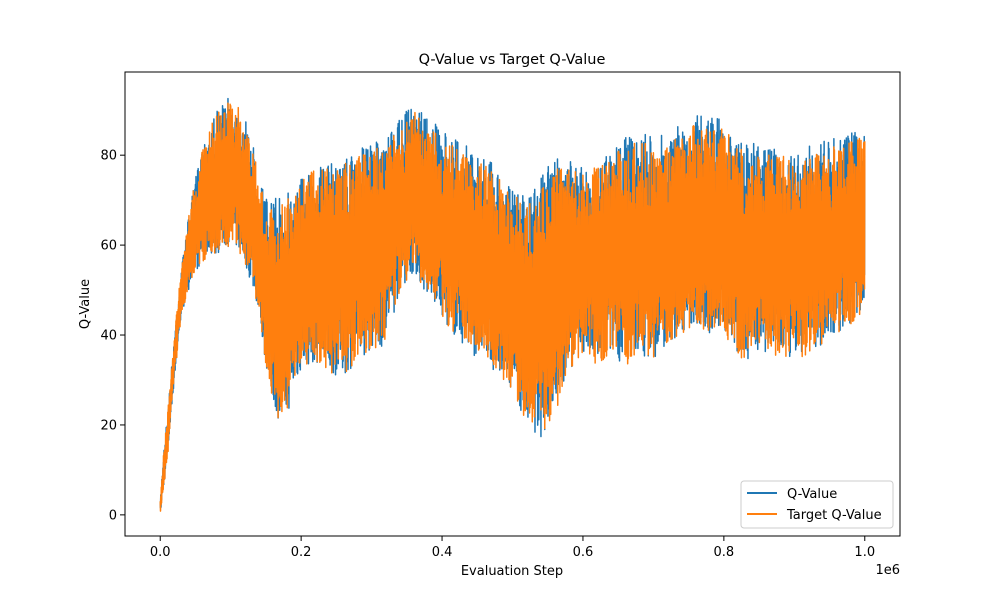 This screenshot has height=604, width=1000. Describe the element at coordinates (85, 304) in the screenshot. I see `y-axis-label: Q-Value` at that location.